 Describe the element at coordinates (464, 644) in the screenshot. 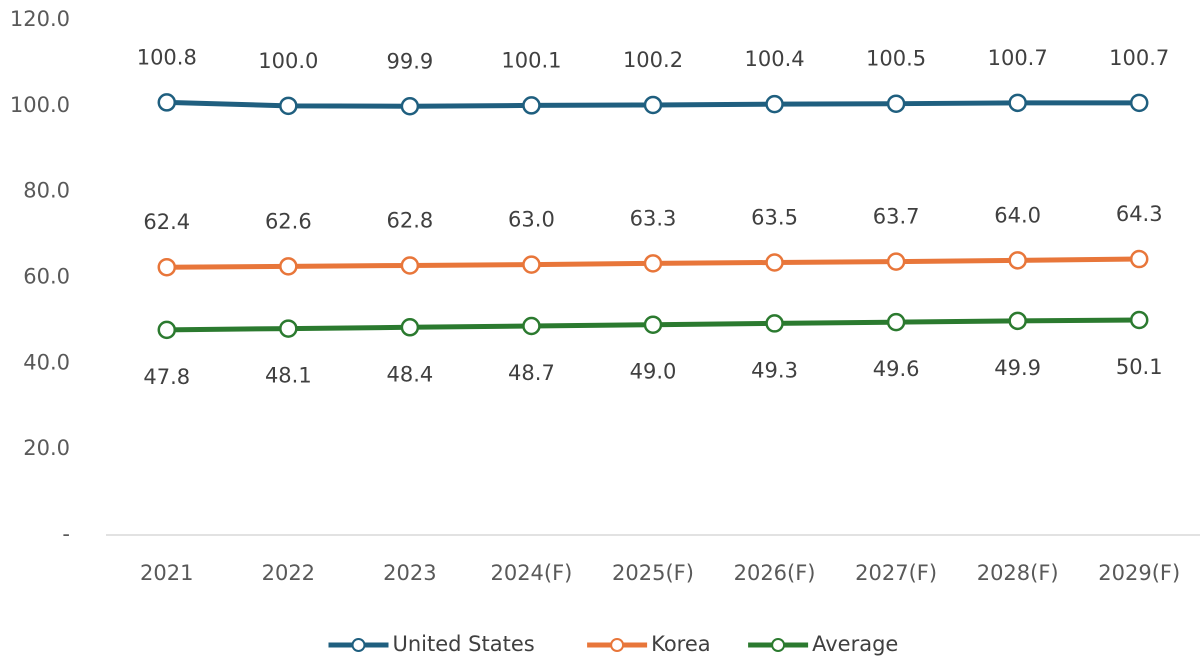

I see `legend-label: United States` at that location.